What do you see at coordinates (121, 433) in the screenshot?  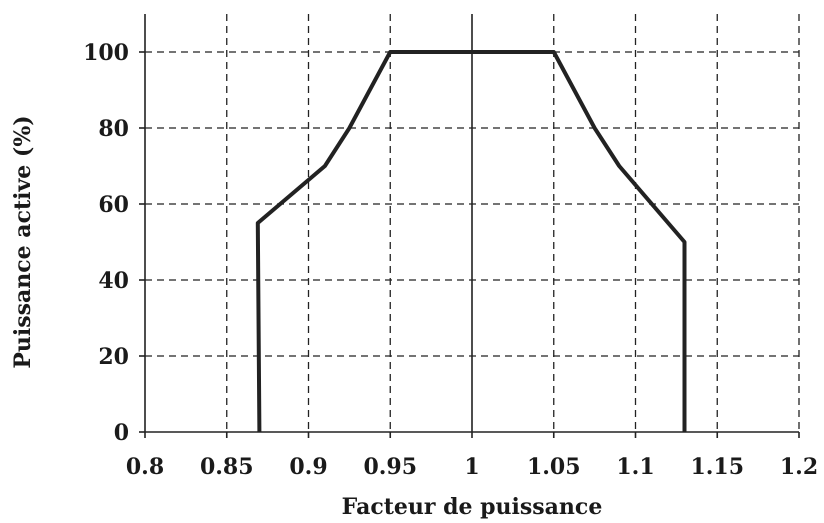 I see `y-tick-label: 0` at bounding box center [121, 433].